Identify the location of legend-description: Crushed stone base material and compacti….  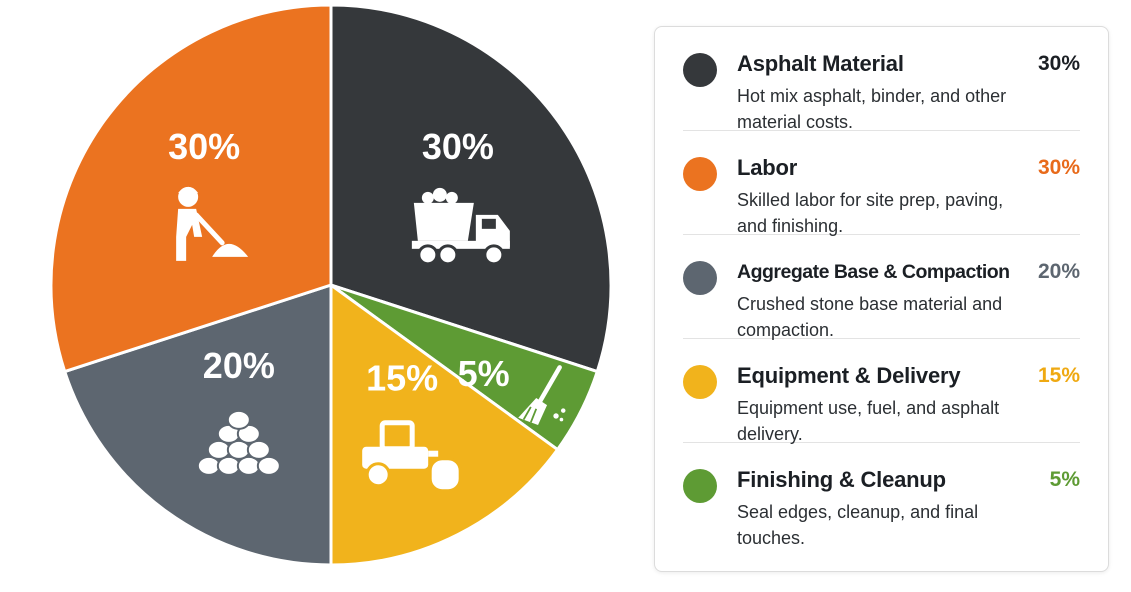
(870, 317).